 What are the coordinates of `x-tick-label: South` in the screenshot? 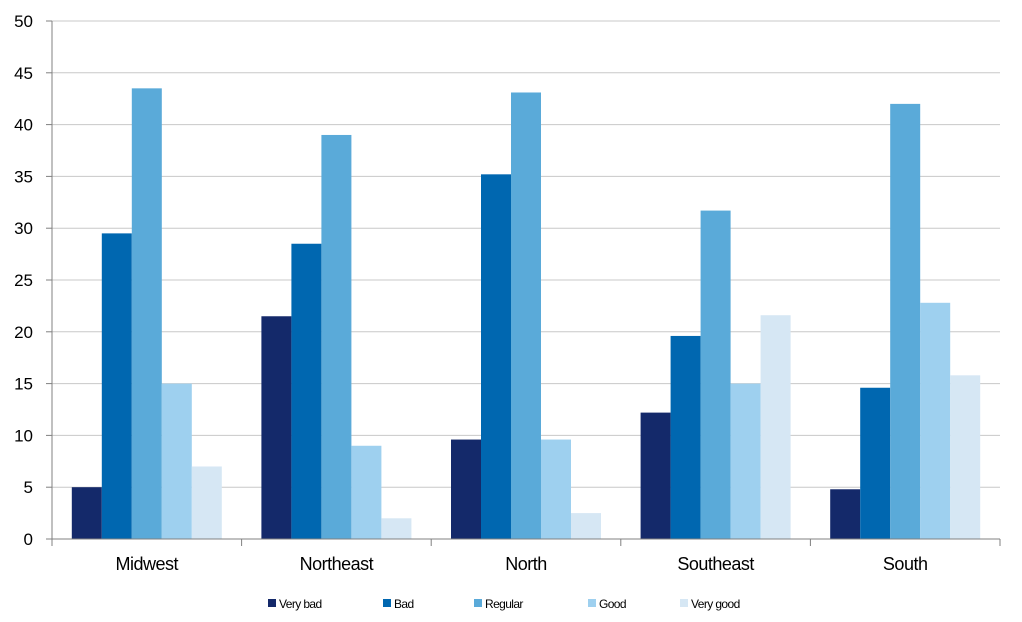 It's located at (905, 564).